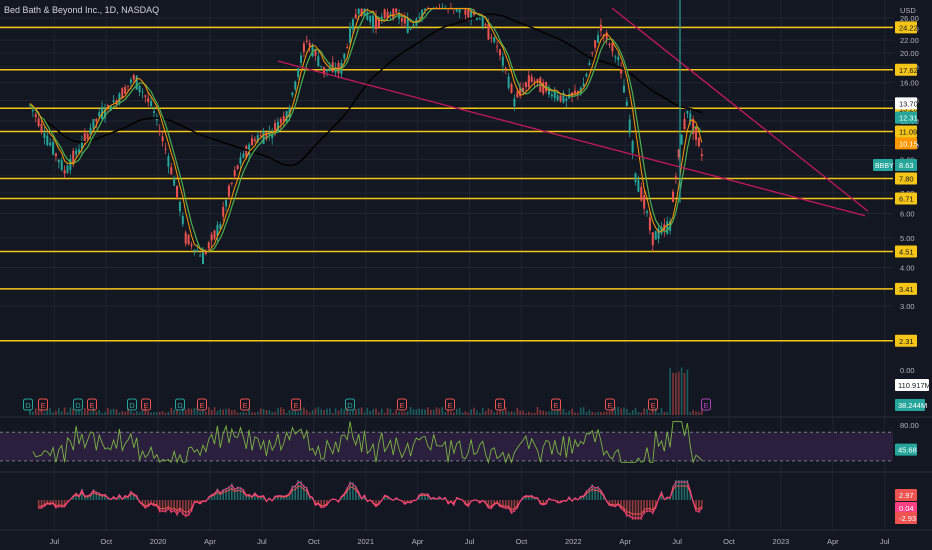  I want to click on time-axis-tick: 2020, so click(158, 541).